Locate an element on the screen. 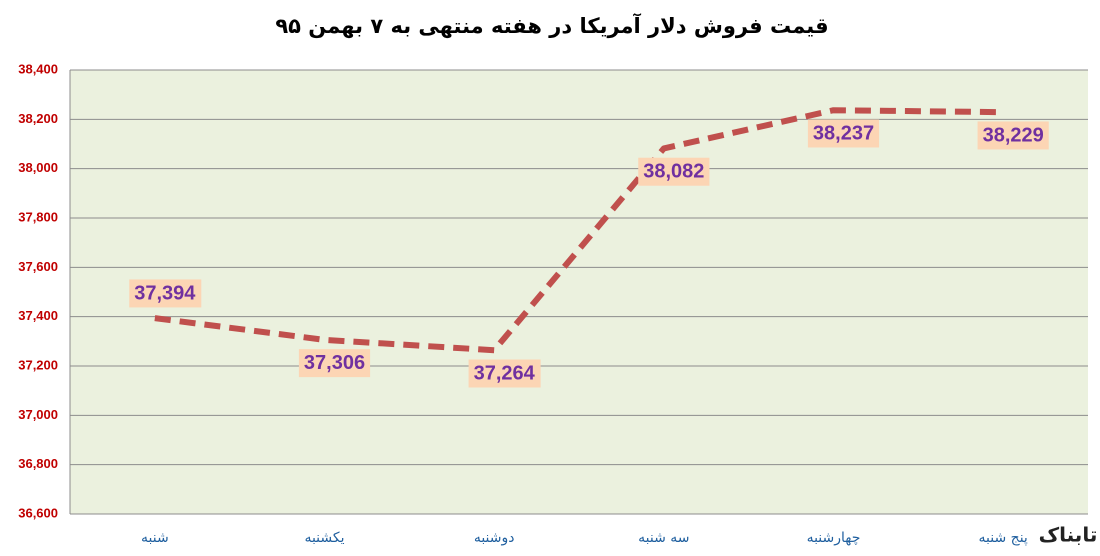  y-tick-label: 38,200 is located at coordinates (38, 118).